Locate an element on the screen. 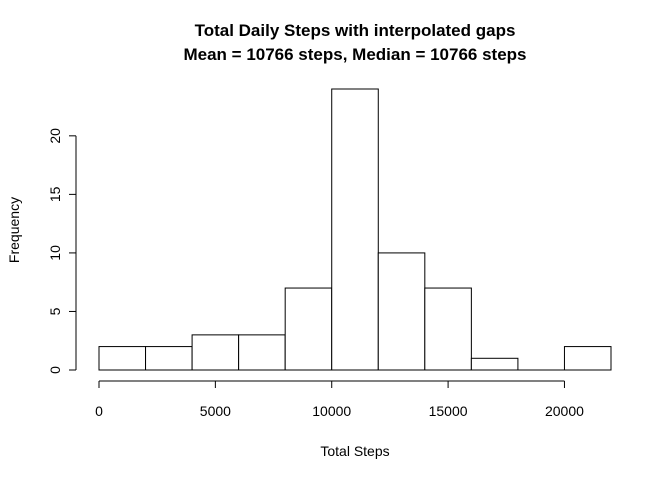  chart-subtitle: Mean = 10766 steps, Median = 10766 steps is located at coordinates (354, 54).